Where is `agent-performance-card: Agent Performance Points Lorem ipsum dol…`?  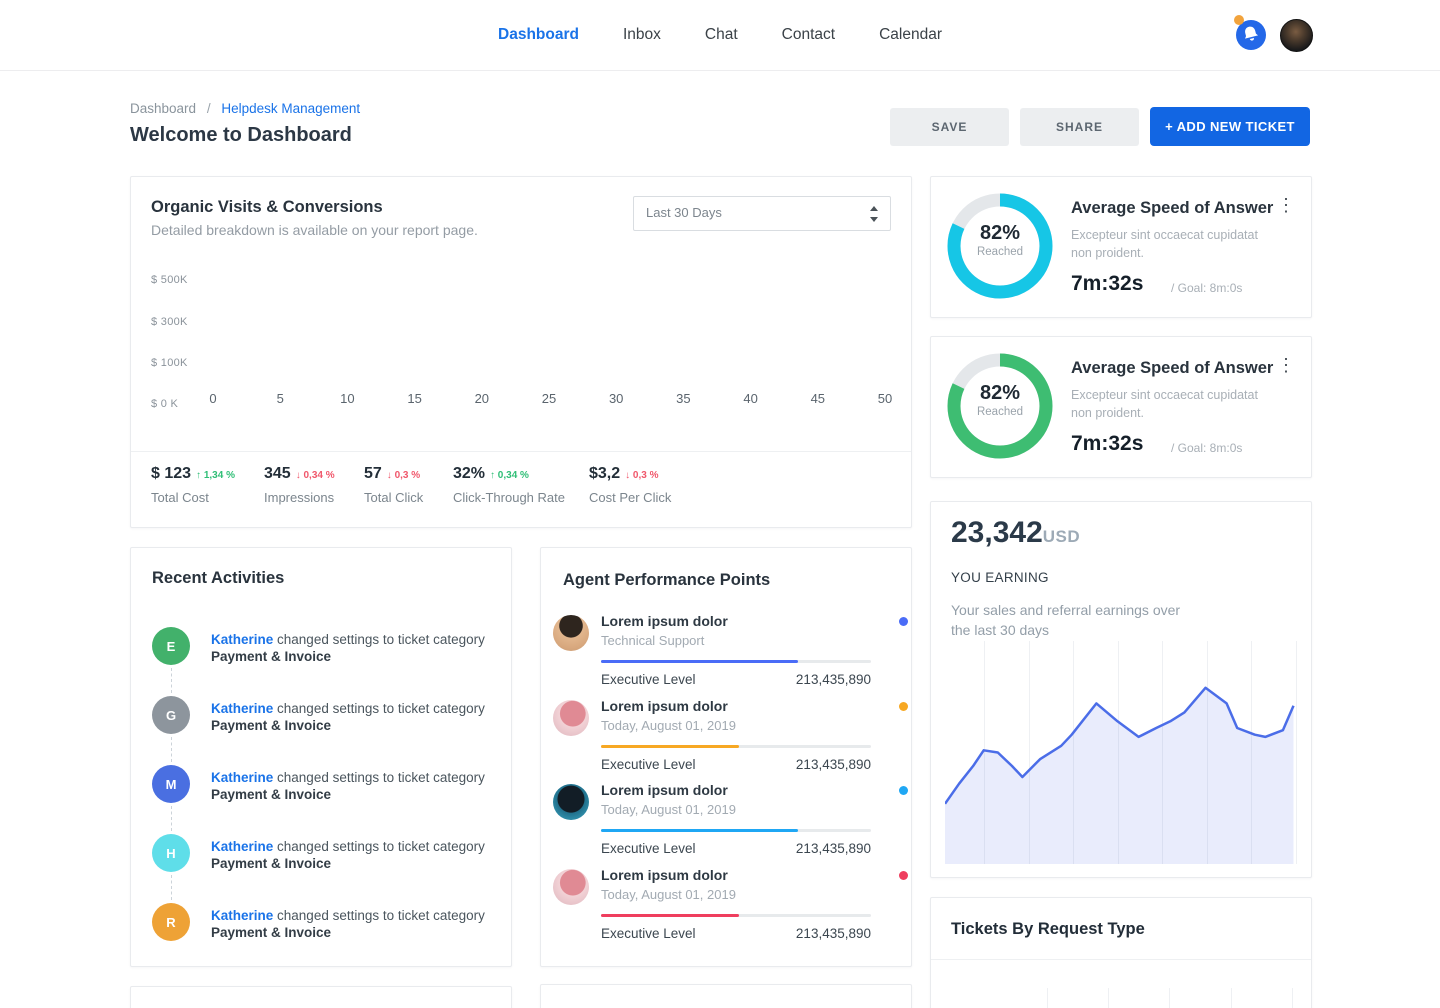
agent-performance-card: Agent Performance Points Lorem ipsum dol… is located at coordinates (726, 757).